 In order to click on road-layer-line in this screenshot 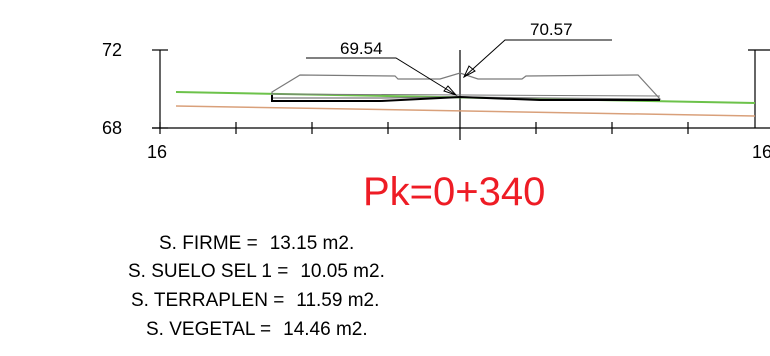, I will do `click(466, 95)`.